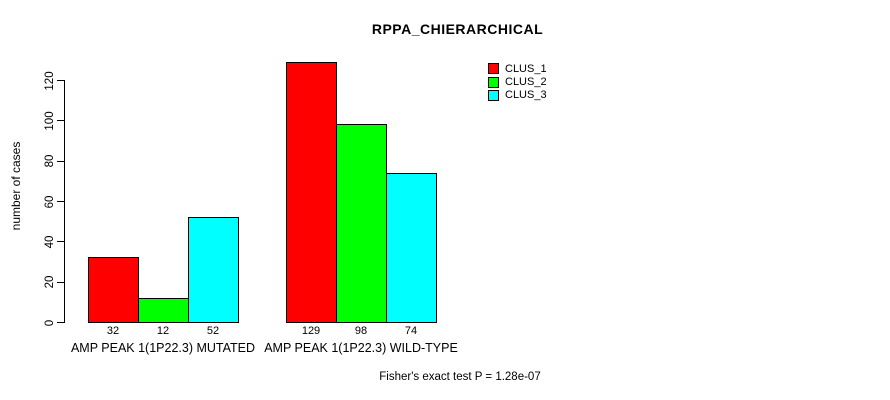 The width and height of the screenshot is (890, 400). I want to click on bar-value-label: 129, so click(311, 331).